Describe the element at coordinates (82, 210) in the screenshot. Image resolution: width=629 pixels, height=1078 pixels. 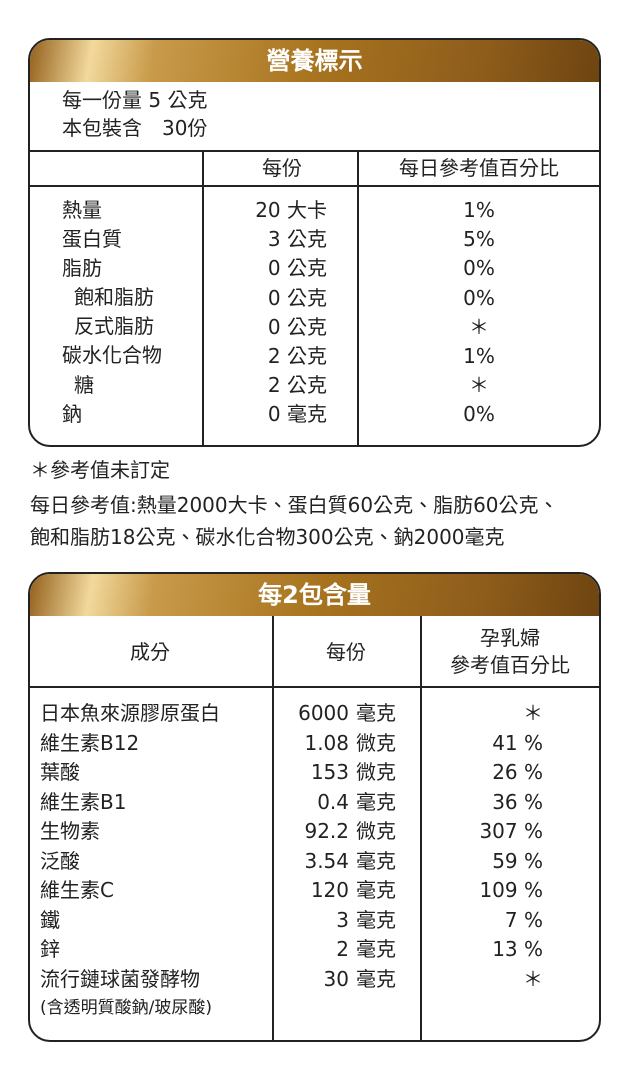
I see `nutrient-name: 熱量` at that location.